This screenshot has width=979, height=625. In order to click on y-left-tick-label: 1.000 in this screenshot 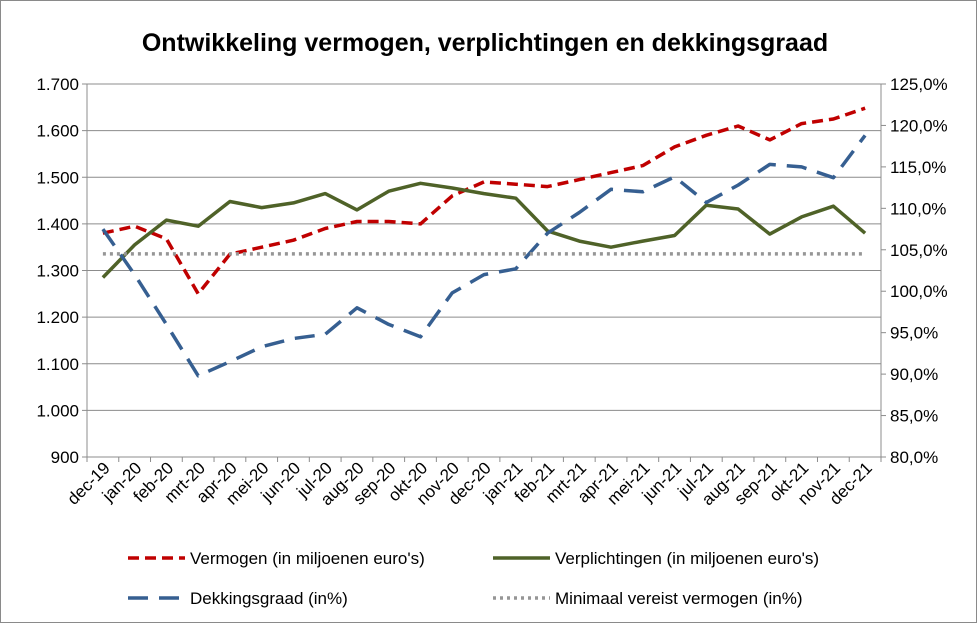, I will do `click(57, 410)`.